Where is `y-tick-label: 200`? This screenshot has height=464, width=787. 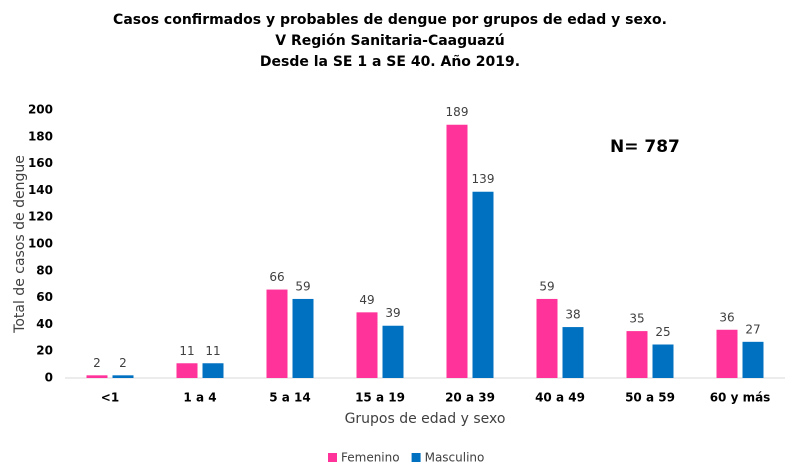
y-tick-label: 200 is located at coordinates (40, 110).